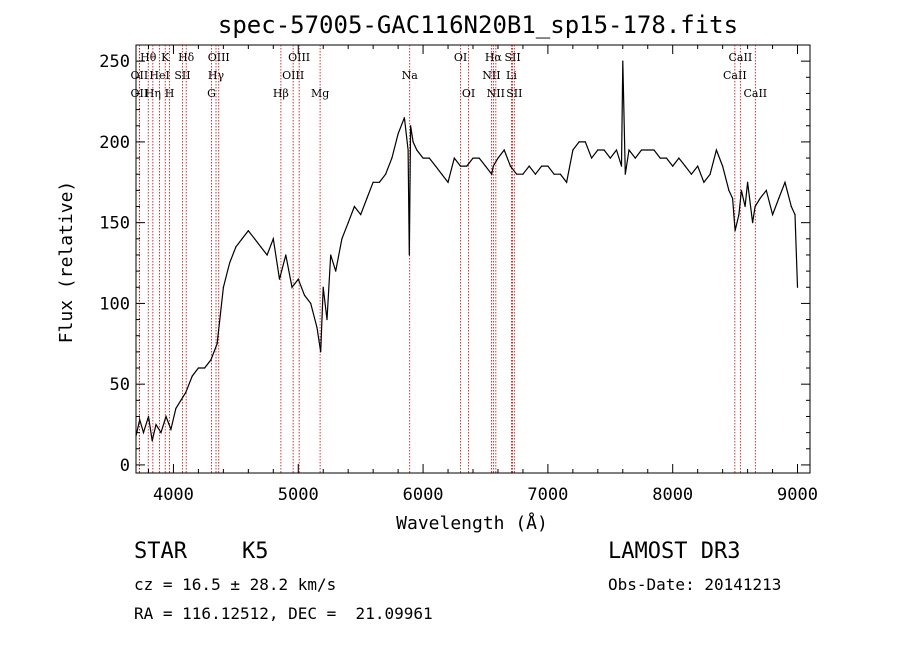  What do you see at coordinates (695, 584) in the screenshot?
I see `observation-date: Obs-Date: 20141213` at bounding box center [695, 584].